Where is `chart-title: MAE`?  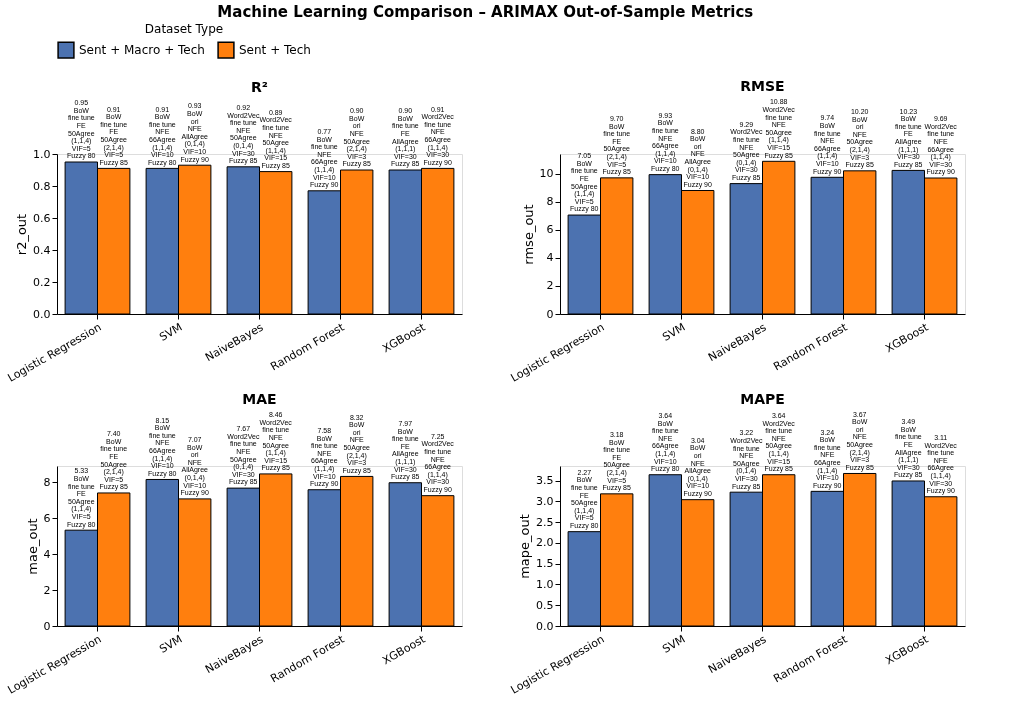
chart-title: MAE is located at coordinates (259, 399).